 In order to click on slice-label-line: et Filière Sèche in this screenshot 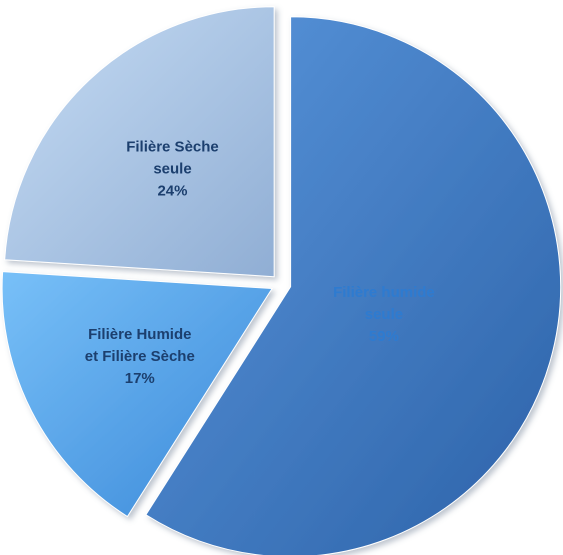, I will do `click(140, 356)`.